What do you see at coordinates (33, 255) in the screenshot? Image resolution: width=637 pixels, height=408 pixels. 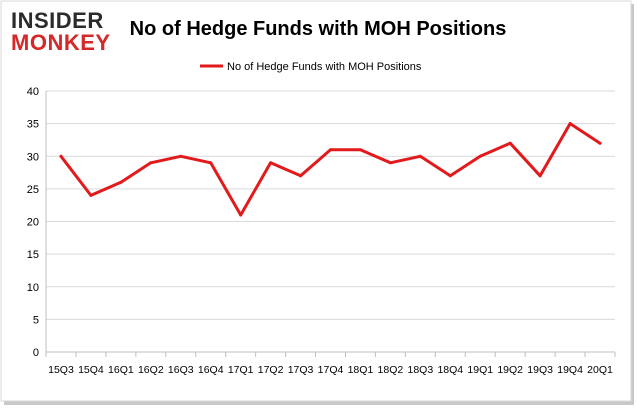 I see `y-tick-label: 15` at bounding box center [33, 255].